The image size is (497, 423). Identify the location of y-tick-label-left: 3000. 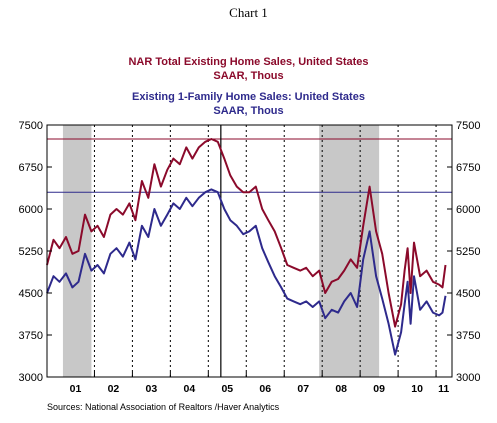
(31, 378).